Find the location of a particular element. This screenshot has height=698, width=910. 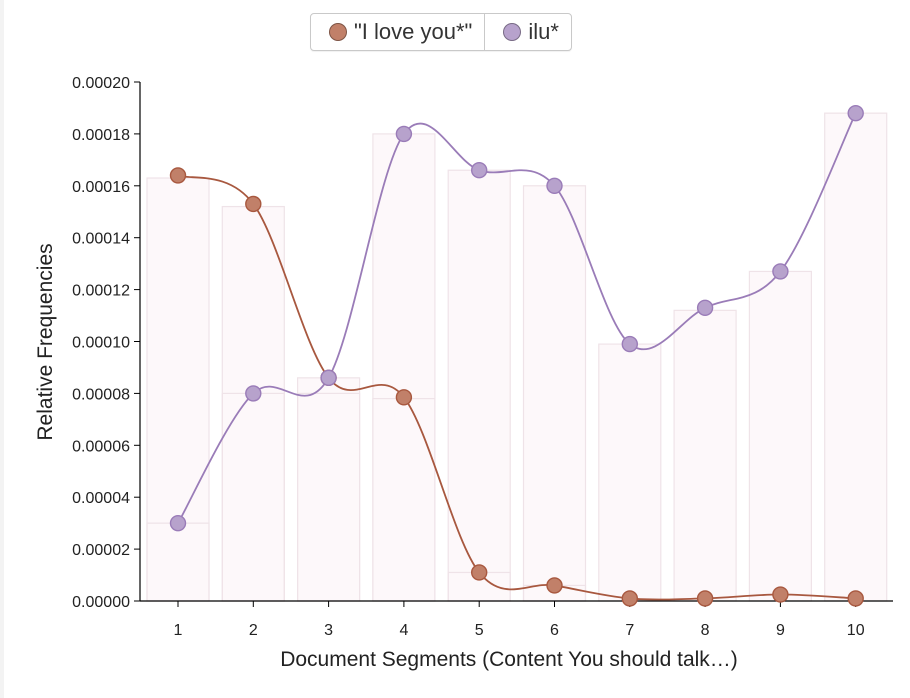

legend-item-ilu: ilu* is located at coordinates (527, 32).